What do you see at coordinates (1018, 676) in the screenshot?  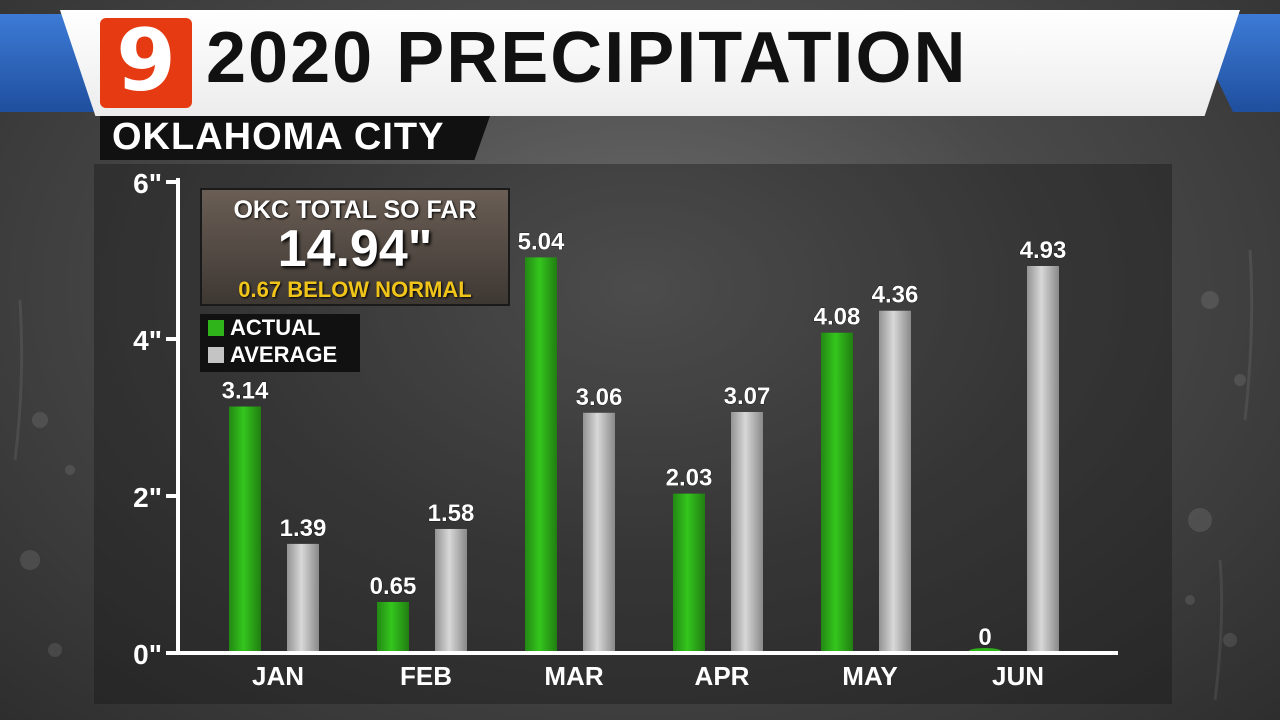 I see `x-tick-label: JUN` at bounding box center [1018, 676].